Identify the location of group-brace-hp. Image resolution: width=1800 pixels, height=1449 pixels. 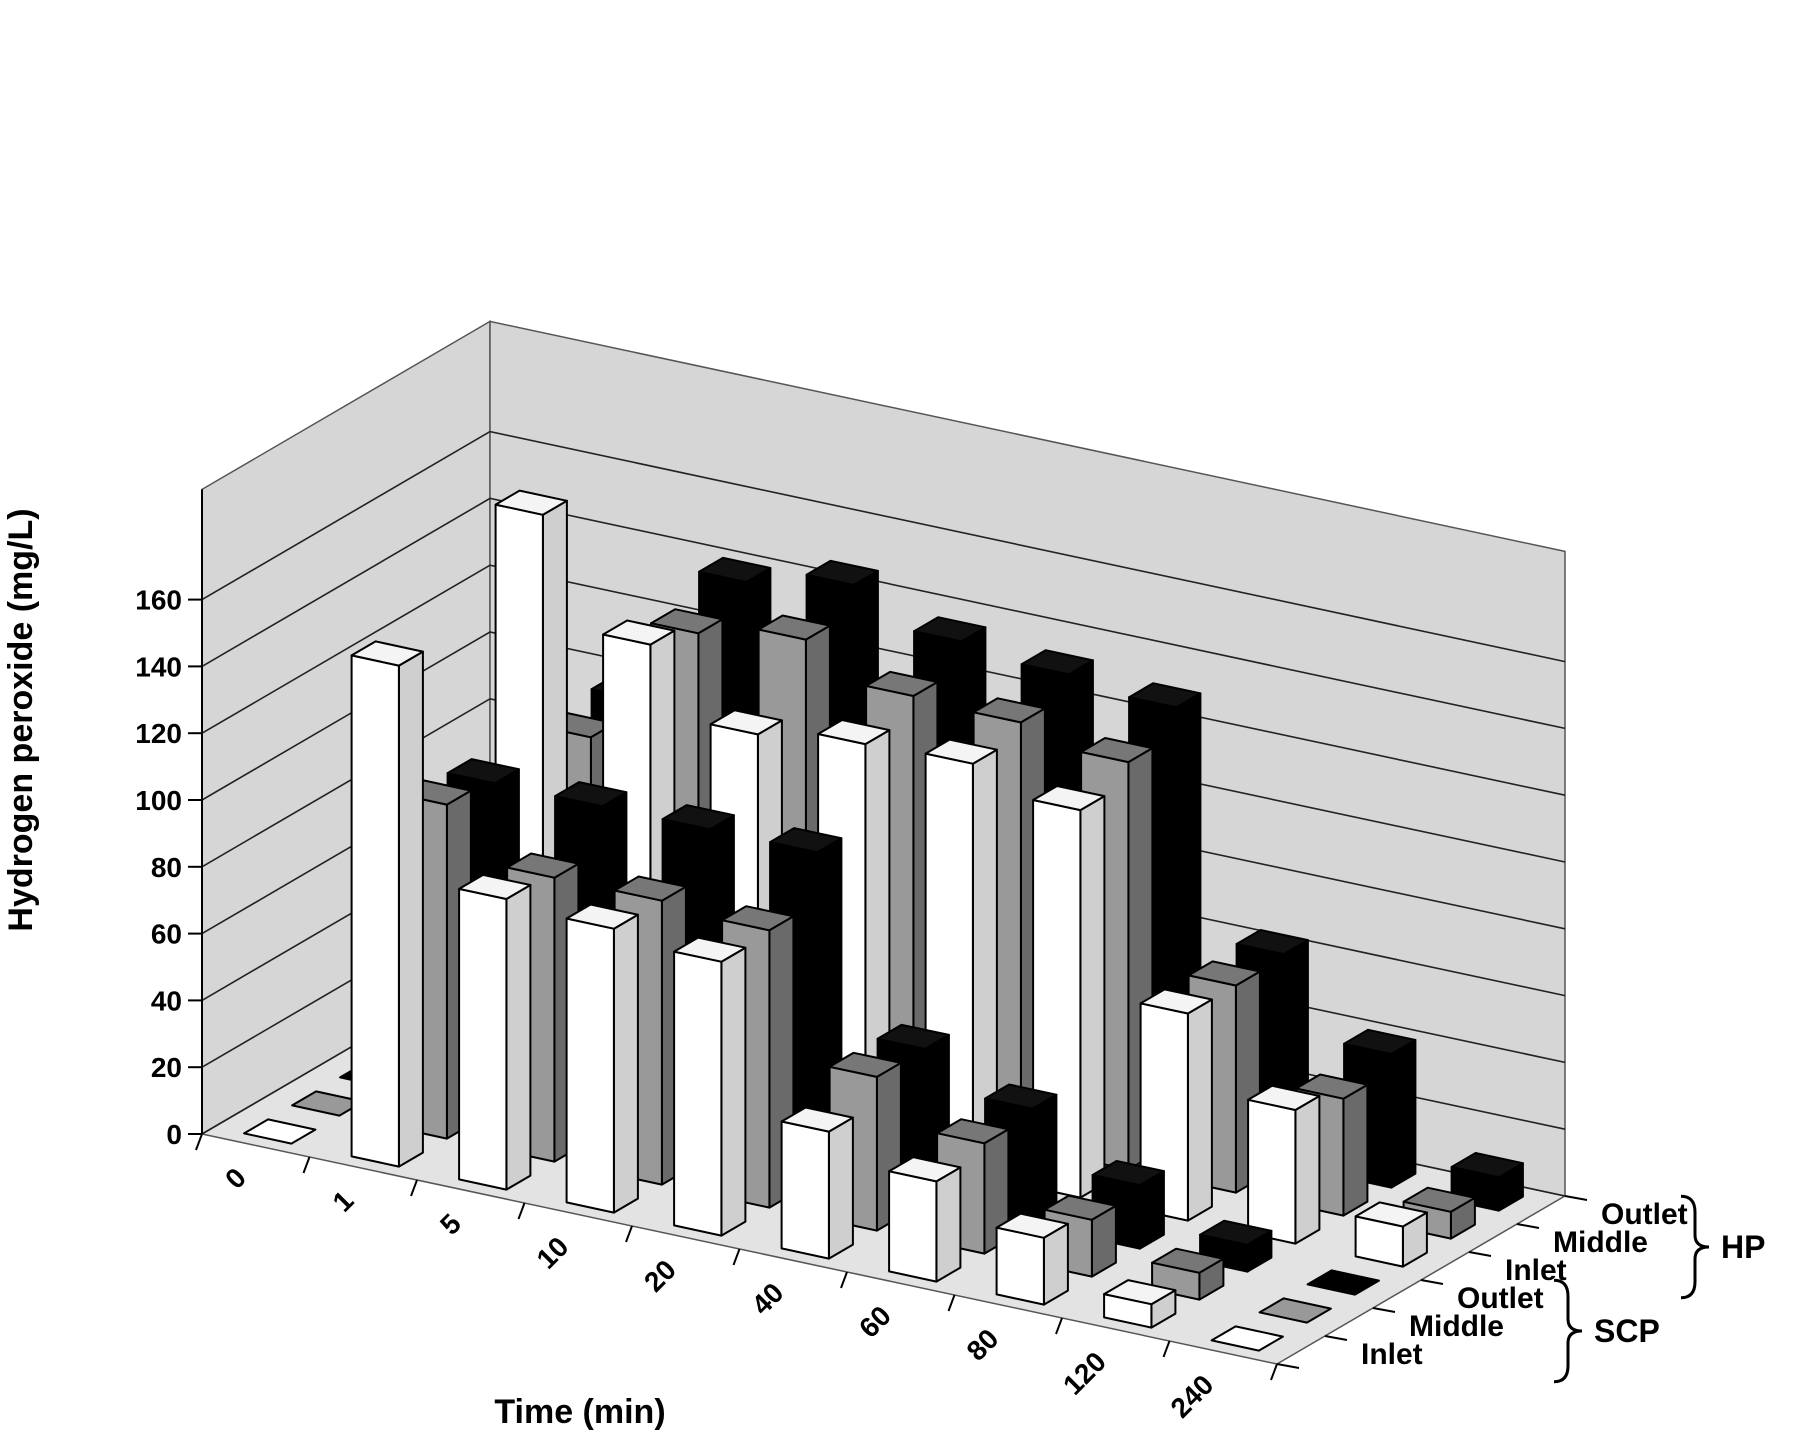
(1695, 1247).